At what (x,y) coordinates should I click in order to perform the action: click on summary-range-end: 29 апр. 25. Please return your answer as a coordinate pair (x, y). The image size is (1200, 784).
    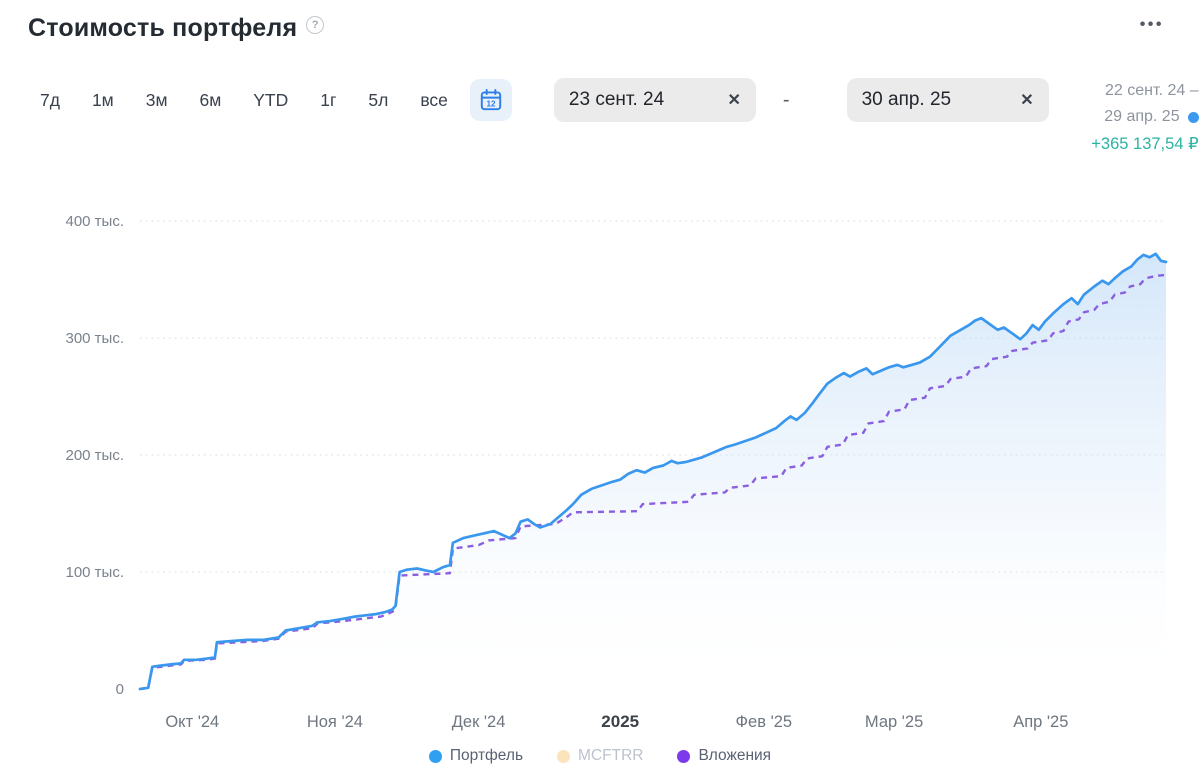
    Looking at the image, I should click on (1142, 117).